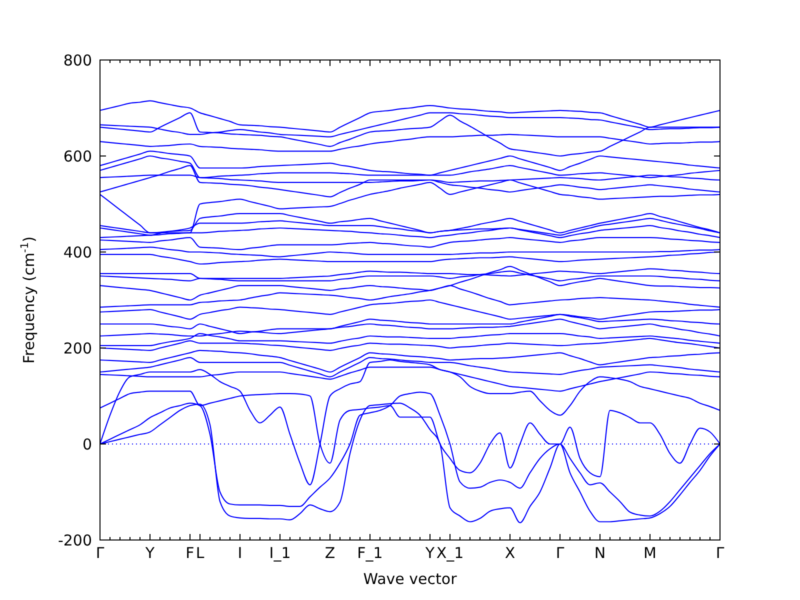  What do you see at coordinates (77, 348) in the screenshot?
I see `y-tick-label: 200` at bounding box center [77, 348].